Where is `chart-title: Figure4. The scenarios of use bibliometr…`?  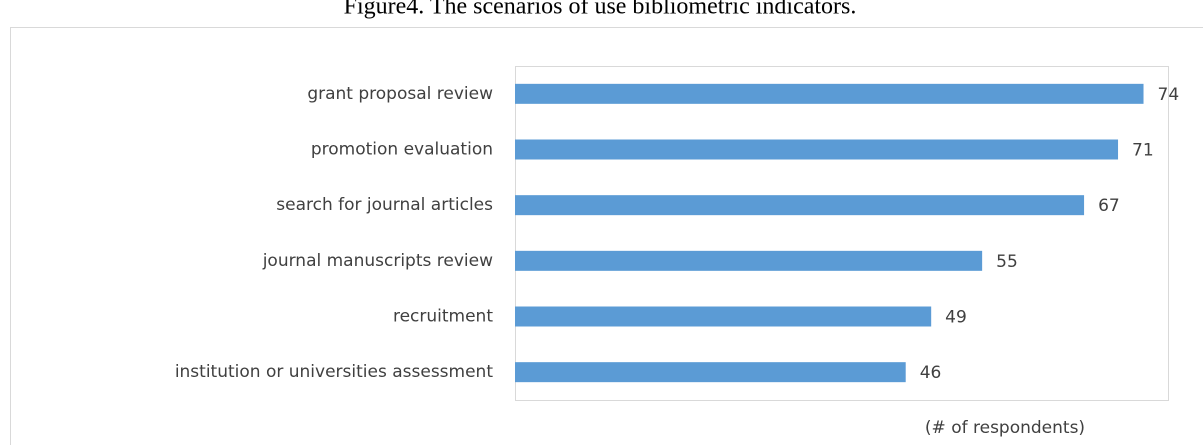
chart-title: Figure4. The scenarios of use bibliometr… is located at coordinates (600, 10).